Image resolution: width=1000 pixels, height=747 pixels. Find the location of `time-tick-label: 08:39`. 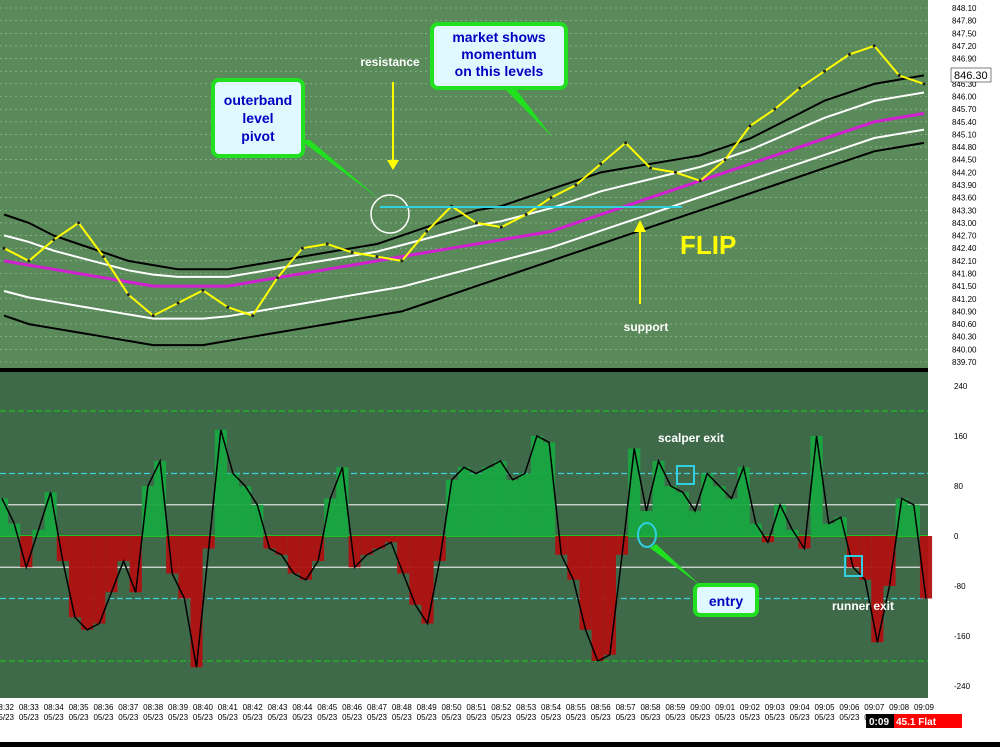

time-tick-label: 08:39 is located at coordinates (178, 707).